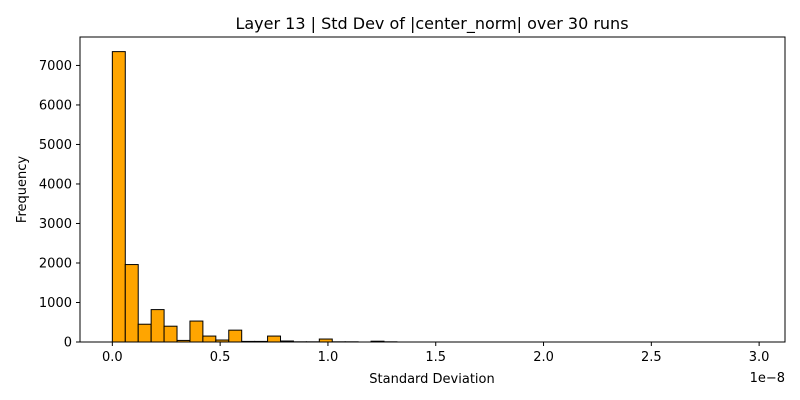 The height and width of the screenshot is (400, 800). Describe the element at coordinates (68, 343) in the screenshot. I see `y-tick-label: 0` at that location.